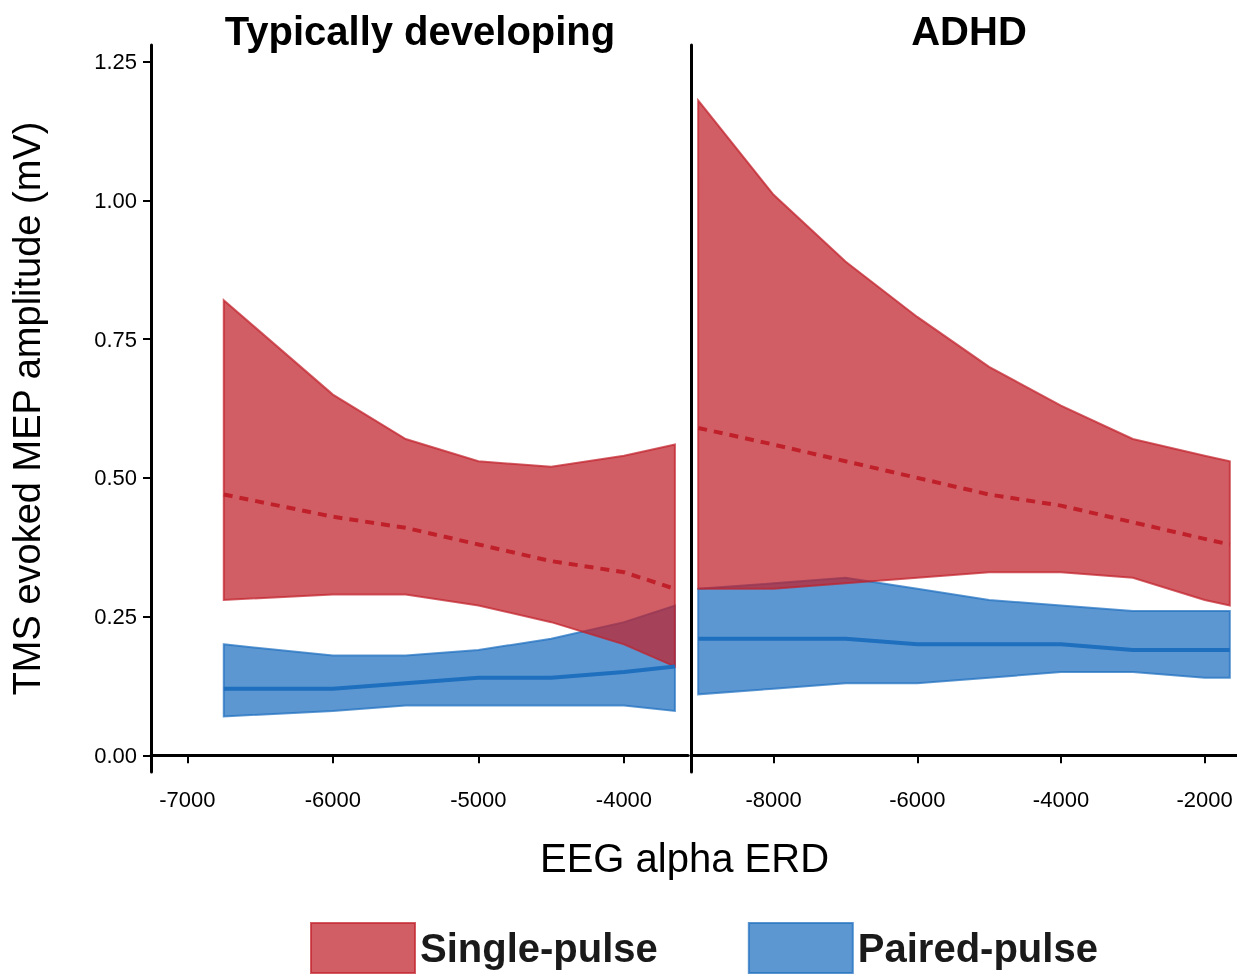  I want to click on x-tick-label: -2000, so click(1204, 799).